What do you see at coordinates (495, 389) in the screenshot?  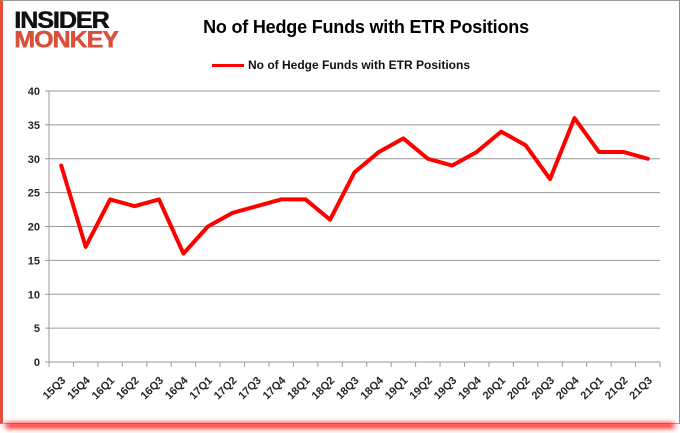 I see `x-axis-label: 20Q1` at bounding box center [495, 389].